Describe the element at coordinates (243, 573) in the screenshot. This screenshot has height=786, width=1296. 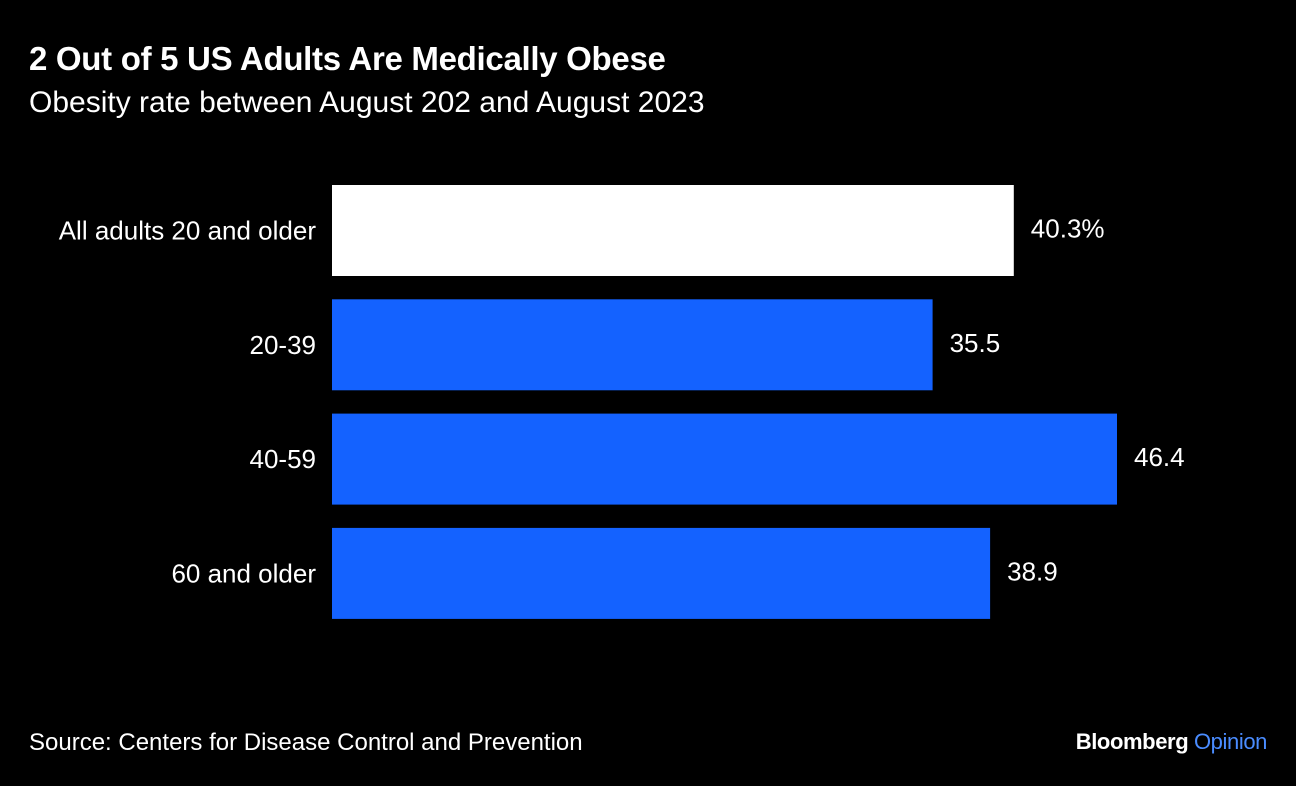
I see `category-label-3: 60 and older` at that location.